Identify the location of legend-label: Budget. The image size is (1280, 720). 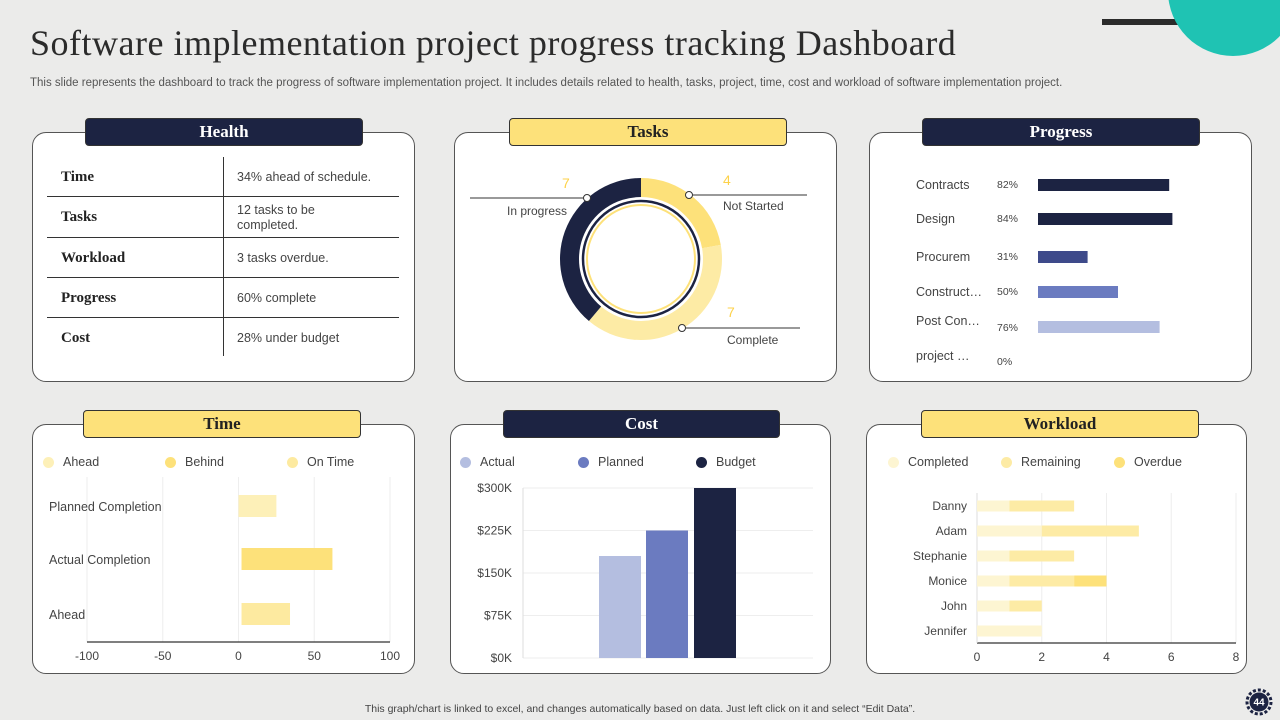
(736, 462).